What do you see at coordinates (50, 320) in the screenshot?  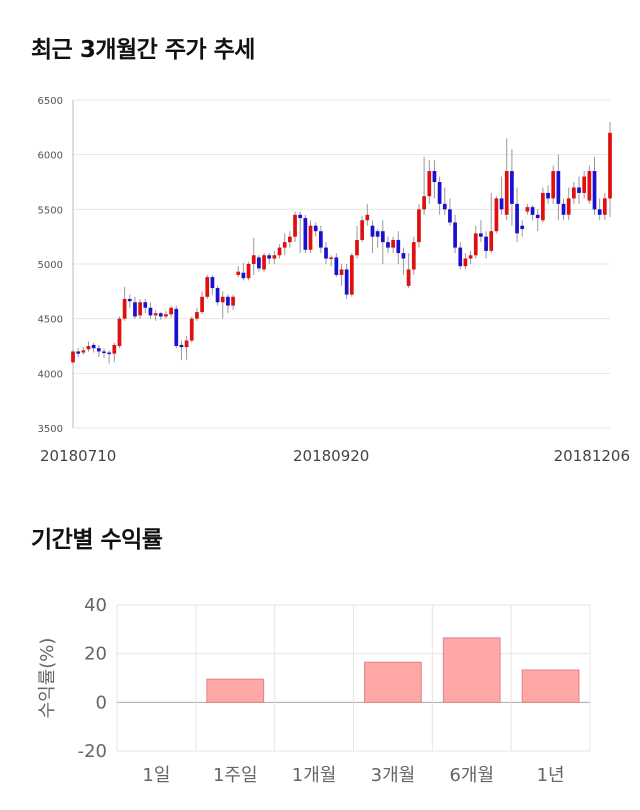 I see `price-y-tick-label: 4500` at bounding box center [50, 320].